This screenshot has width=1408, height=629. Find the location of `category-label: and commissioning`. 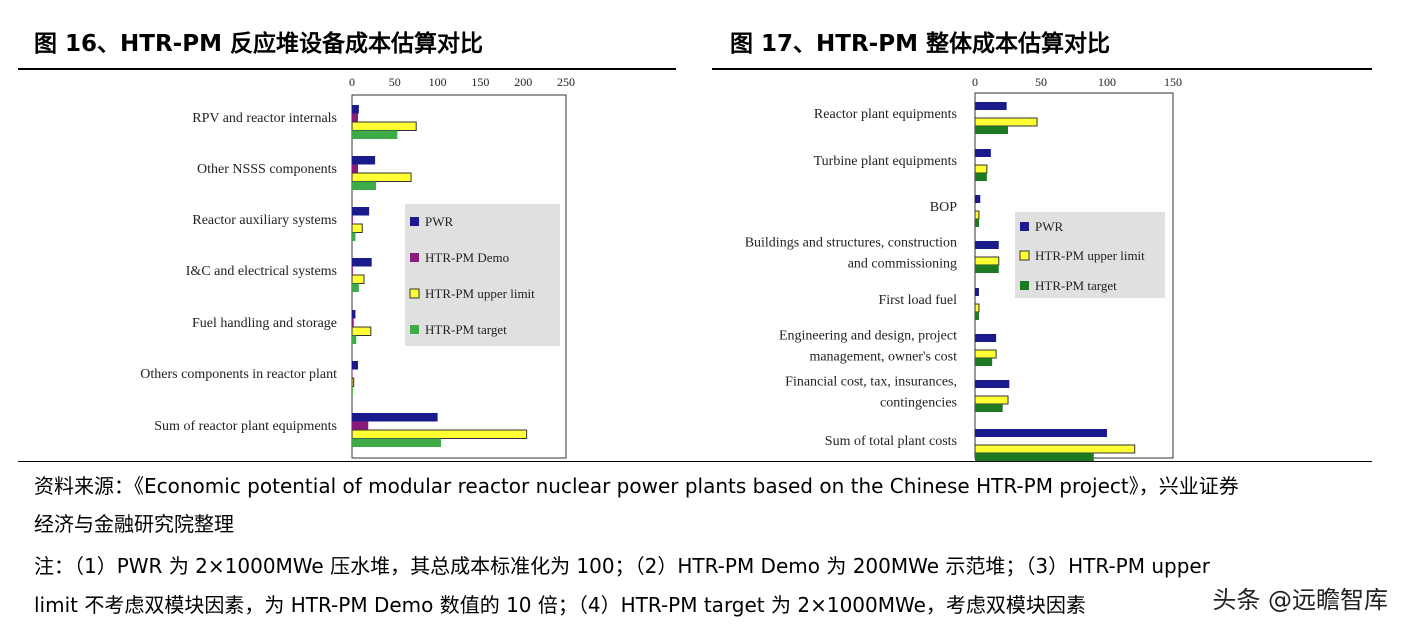

category-label: and commissioning is located at coordinates (902, 264).